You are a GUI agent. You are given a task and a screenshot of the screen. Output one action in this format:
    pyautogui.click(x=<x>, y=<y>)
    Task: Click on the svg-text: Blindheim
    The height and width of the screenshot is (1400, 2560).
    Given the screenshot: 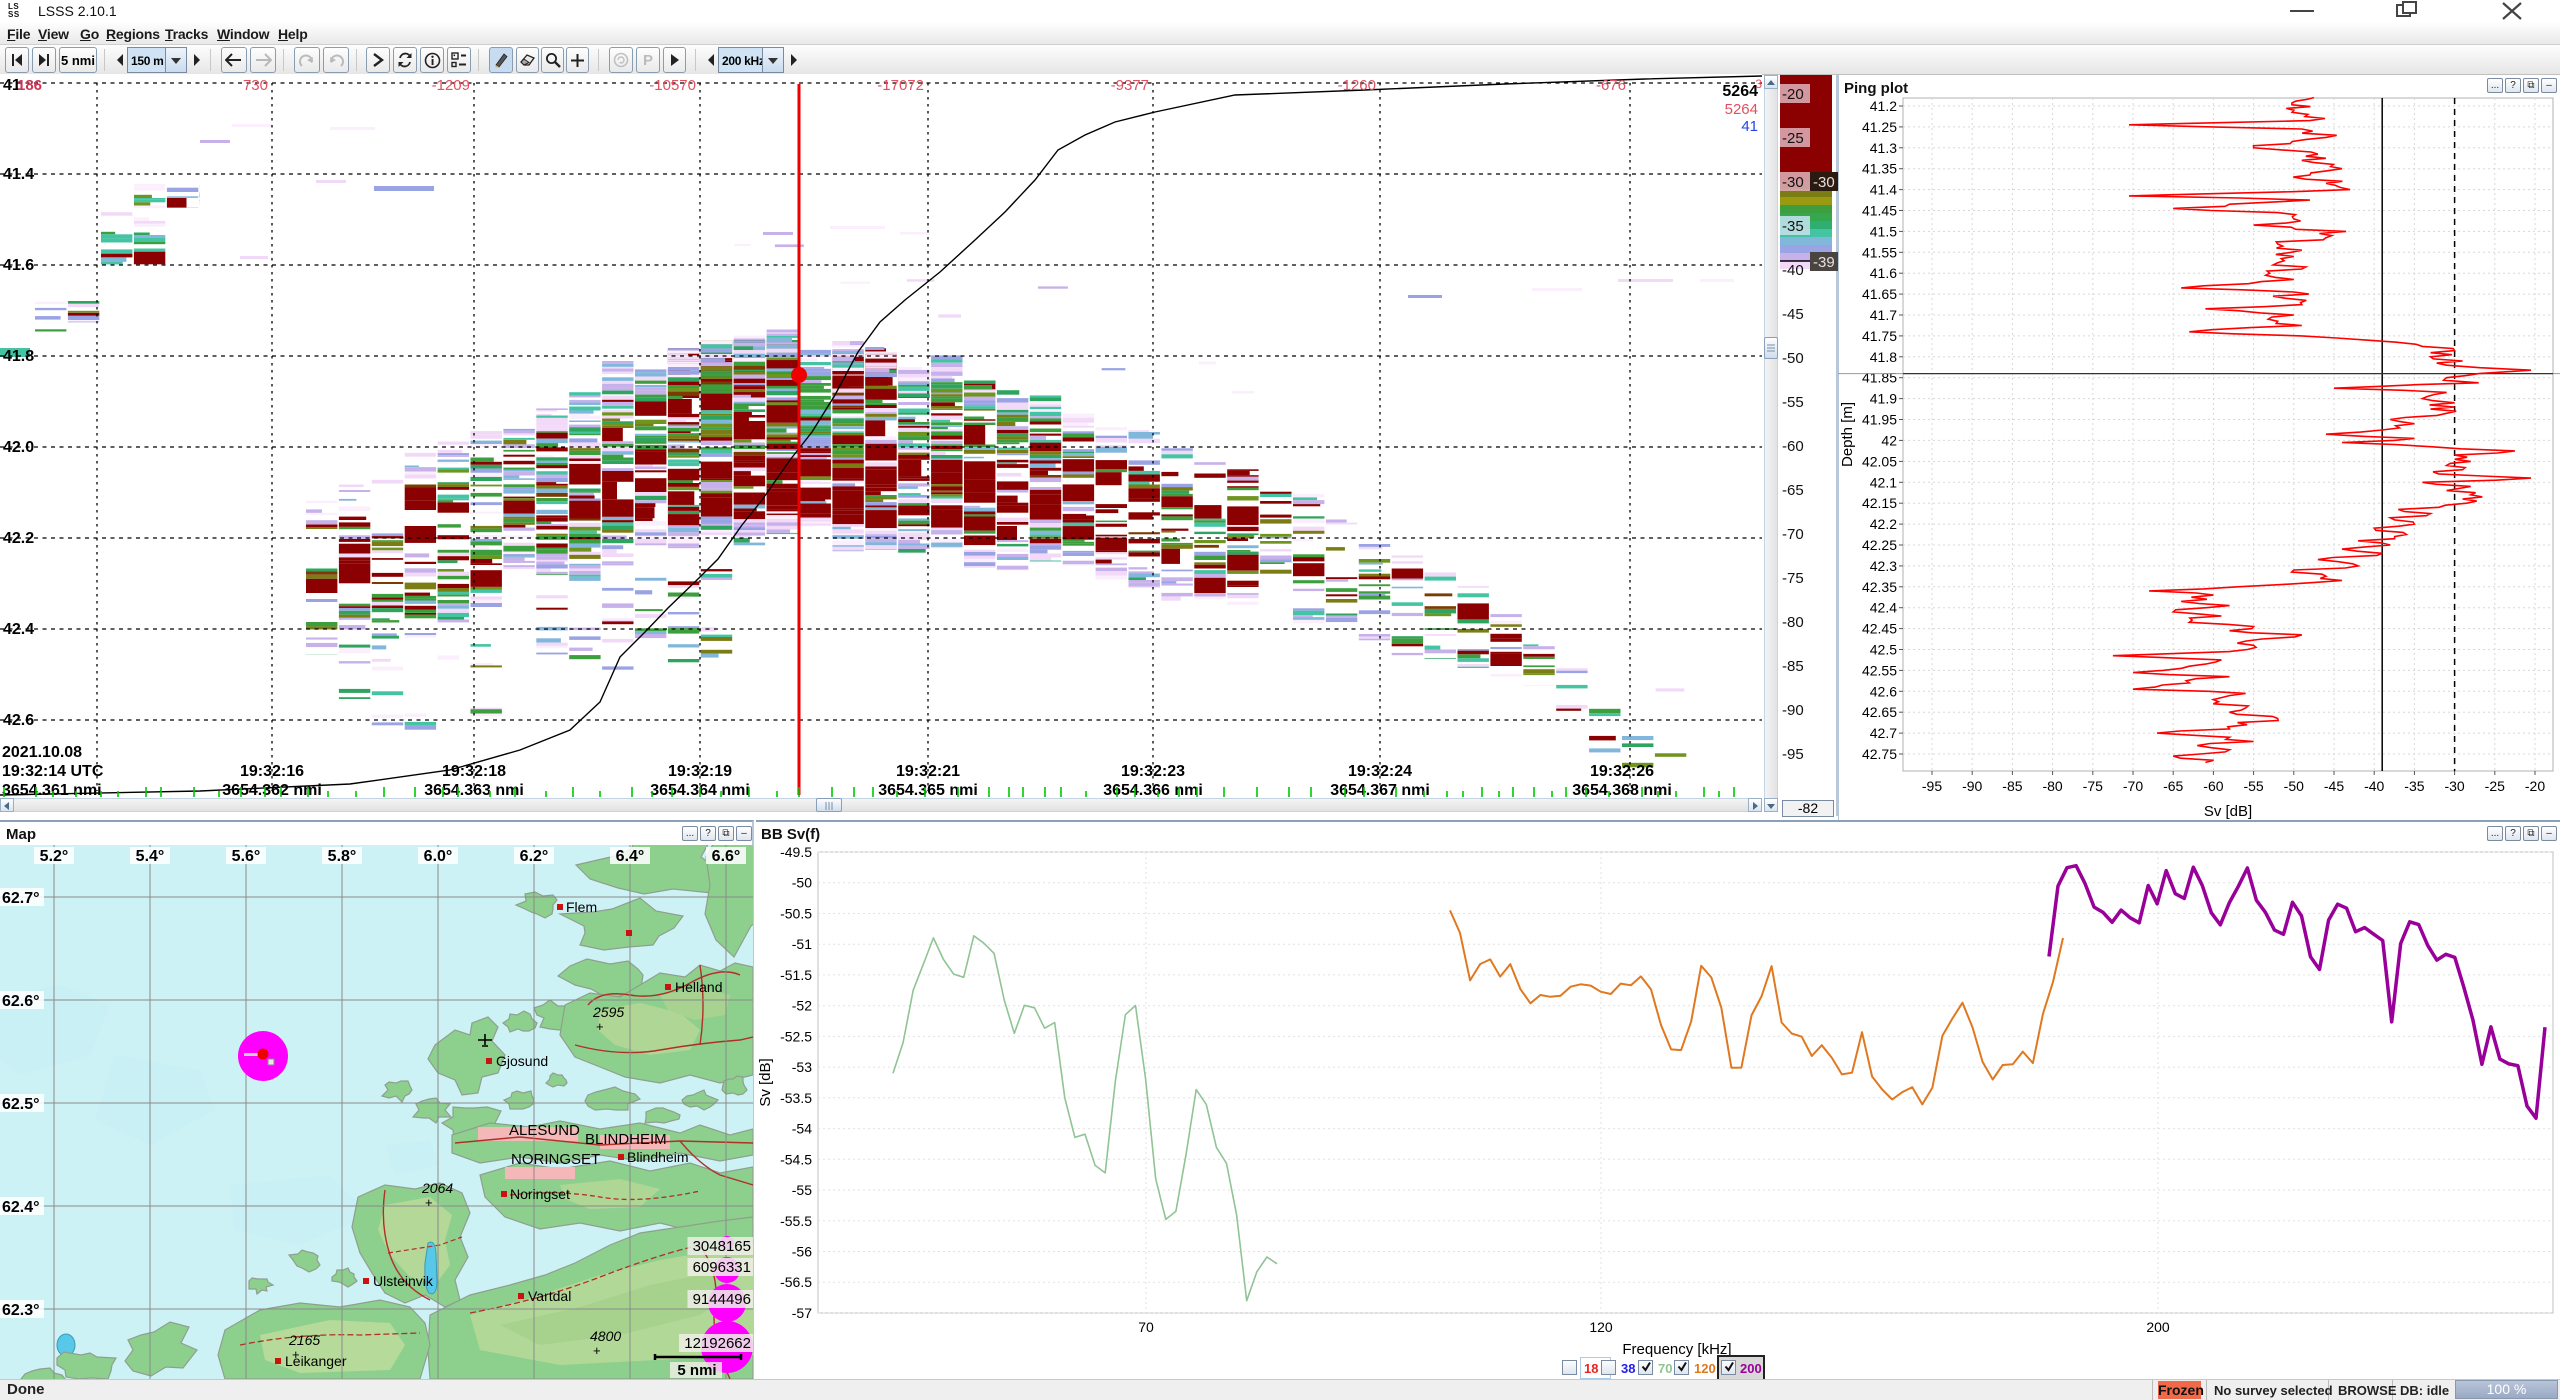 What is the action you would take?
    pyautogui.click(x=657, y=1157)
    